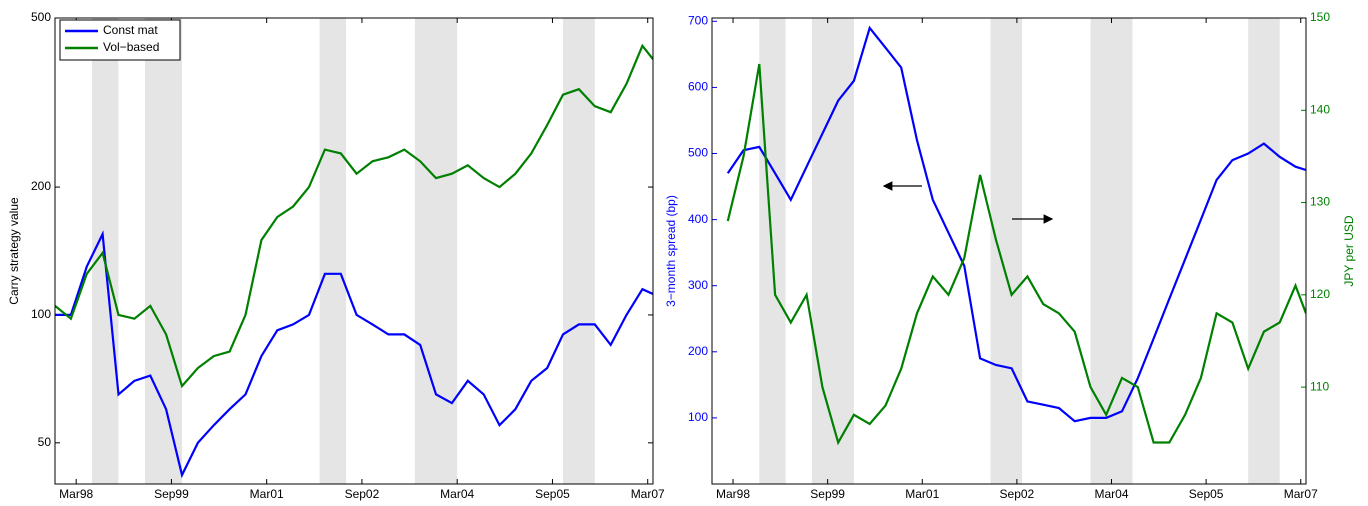  Describe the element at coordinates (14, 251) in the screenshot. I see `y-axis-label: Carry strategy value` at that location.